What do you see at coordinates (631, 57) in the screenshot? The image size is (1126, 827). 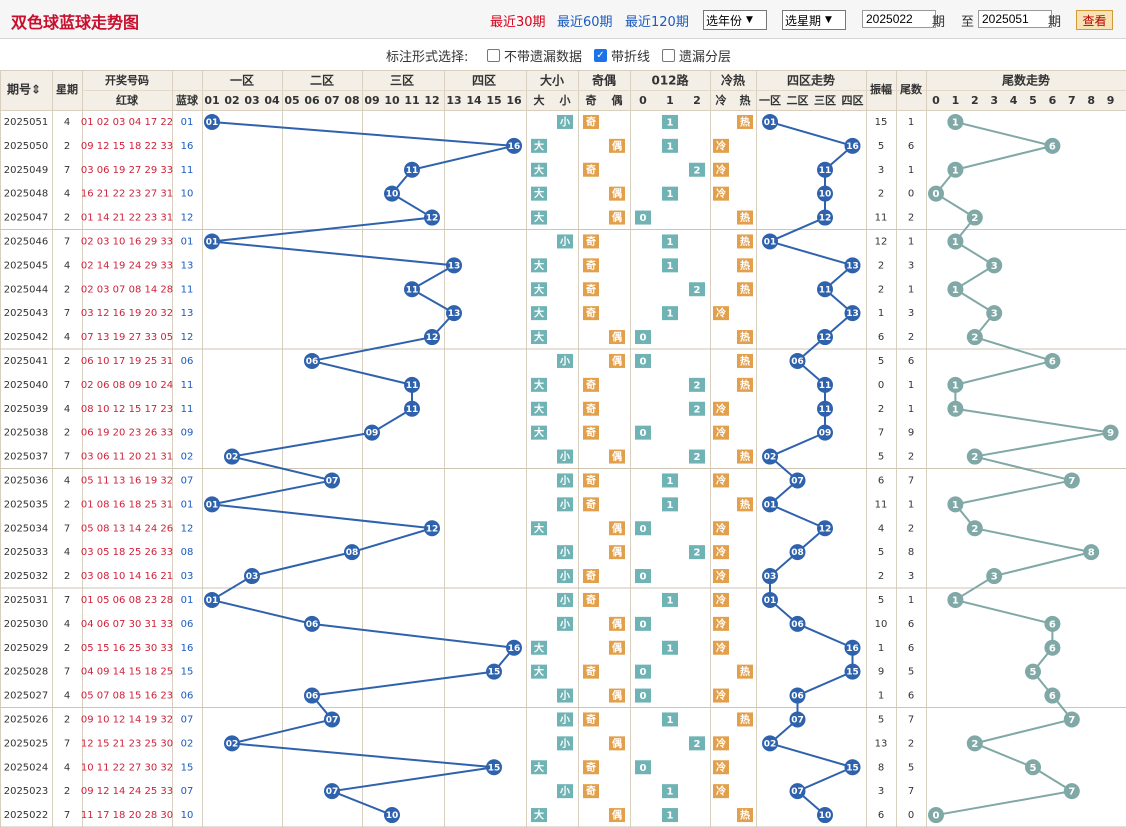 I see `option-with-line-label: 带折线` at bounding box center [631, 57].